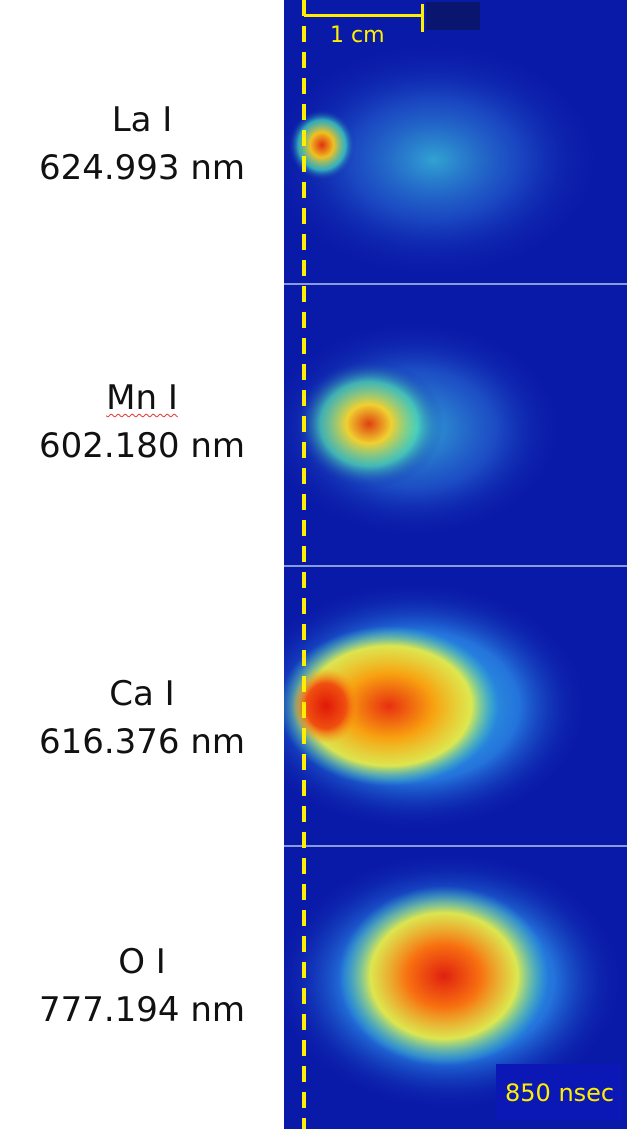  What do you see at coordinates (422, 18) in the screenshot?
I see `scale-bar-end` at bounding box center [422, 18].